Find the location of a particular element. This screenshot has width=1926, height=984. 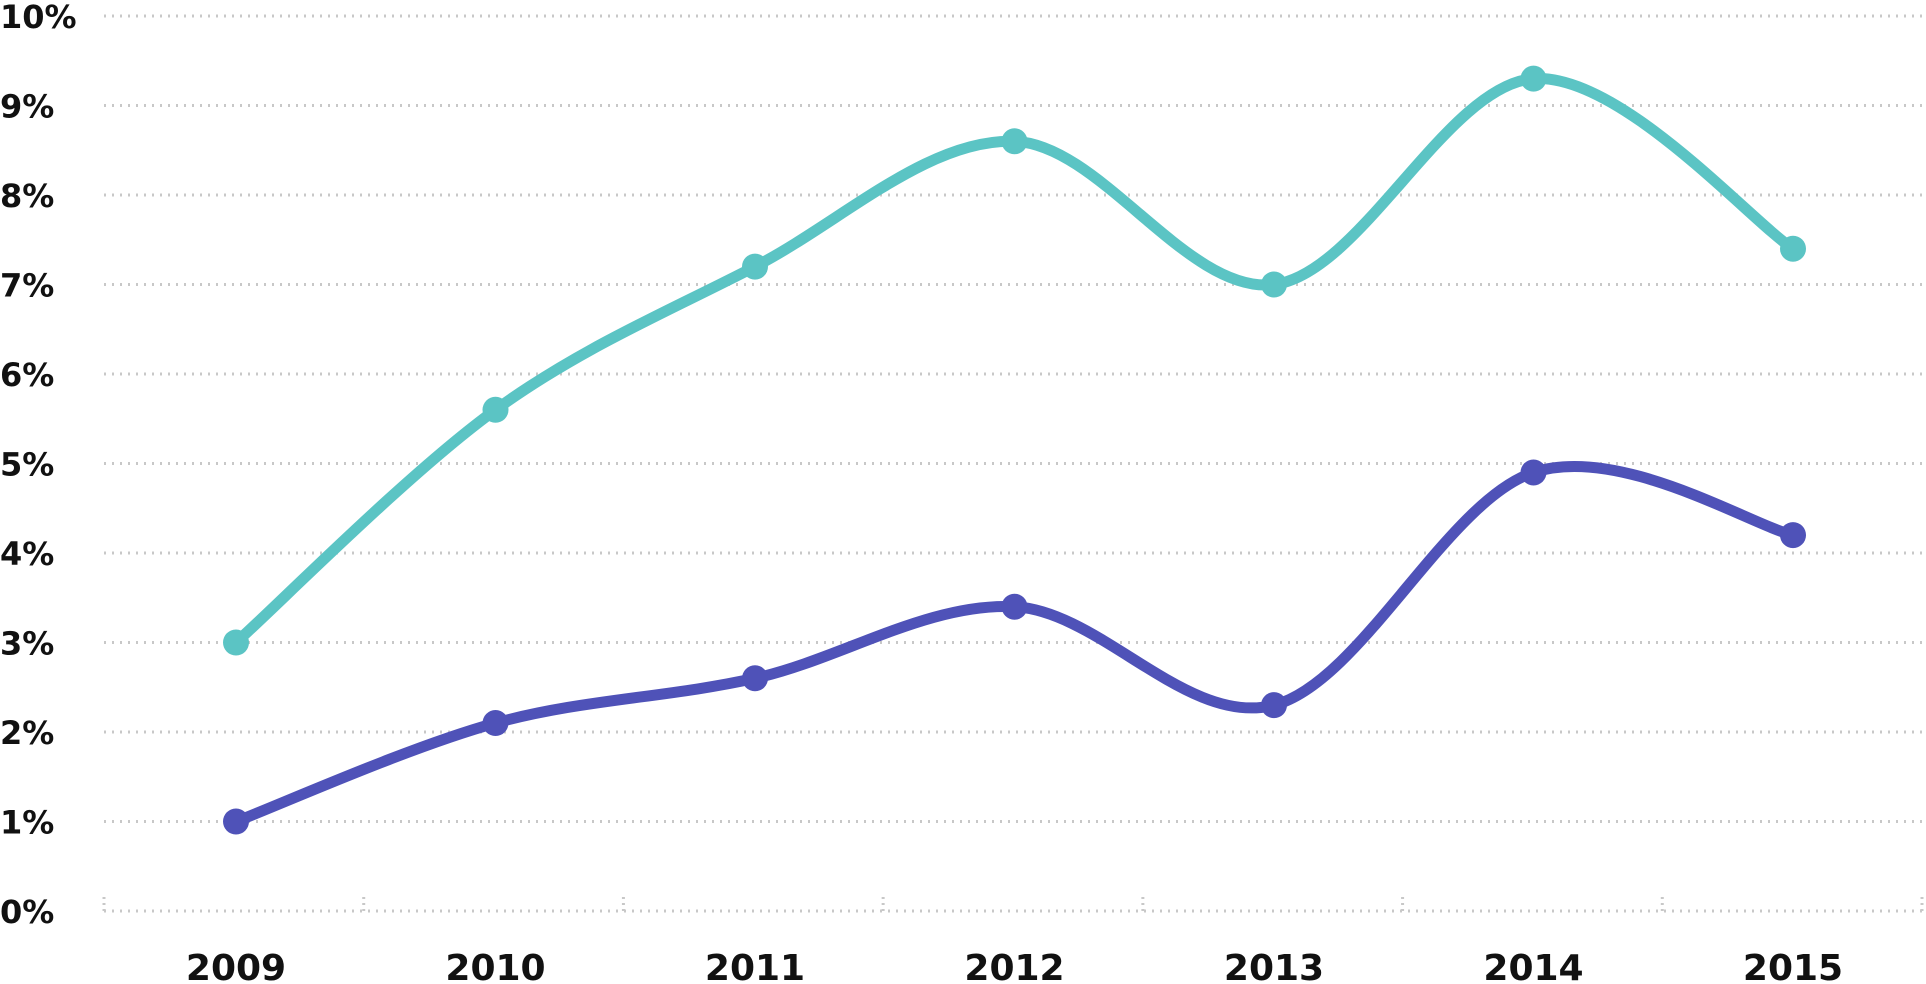

y-tick-label: 10% is located at coordinates (38, 18).